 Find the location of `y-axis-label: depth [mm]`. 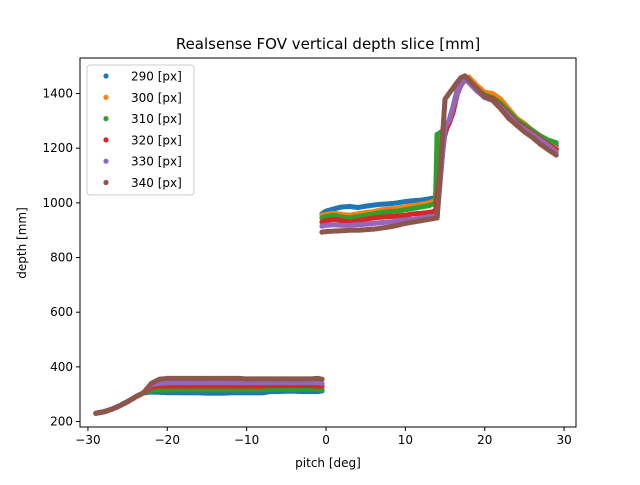

y-axis-label: depth [mm] is located at coordinates (22, 242).